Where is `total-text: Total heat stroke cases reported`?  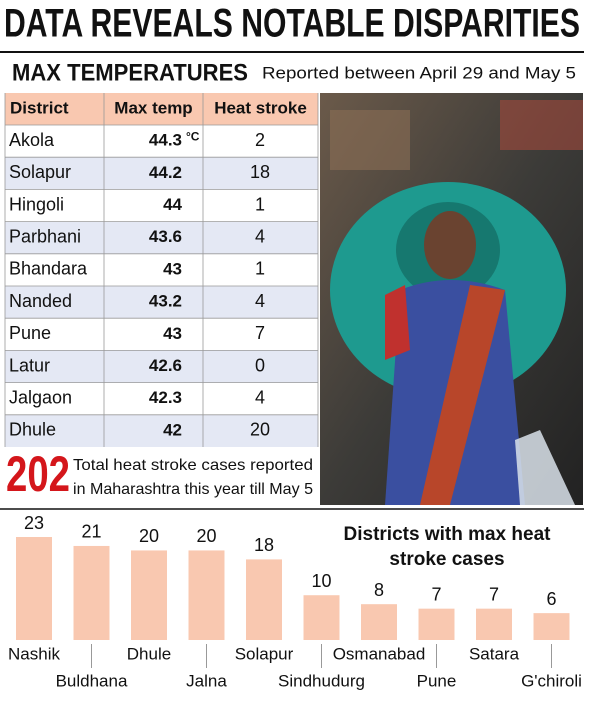 total-text: Total heat stroke cases reported is located at coordinates (193, 465).